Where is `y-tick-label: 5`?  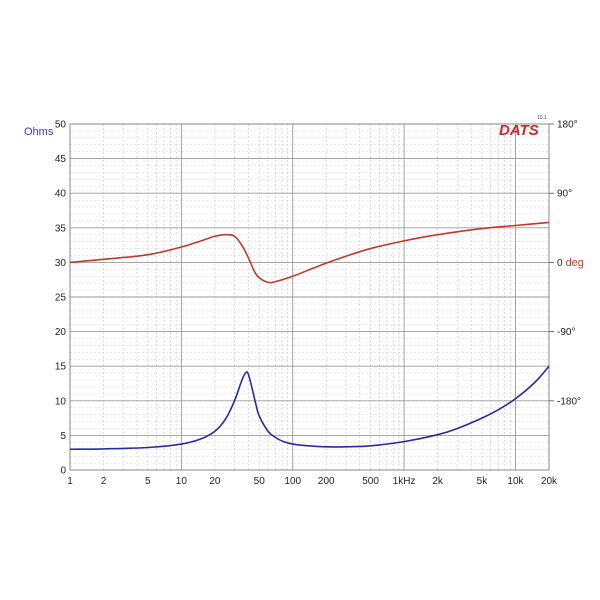 y-tick-label: 5 is located at coordinates (63, 436).